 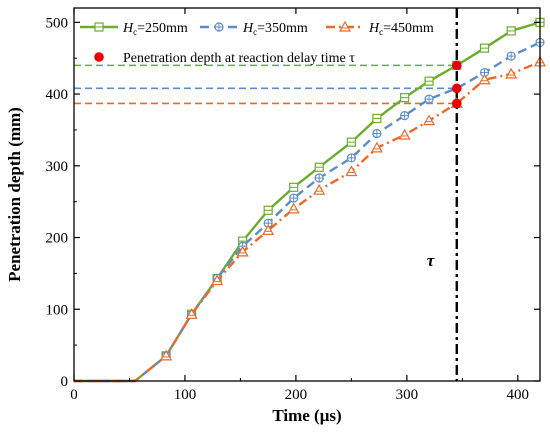 I want to click on y-tick-label: 500, so click(x=57, y=23).